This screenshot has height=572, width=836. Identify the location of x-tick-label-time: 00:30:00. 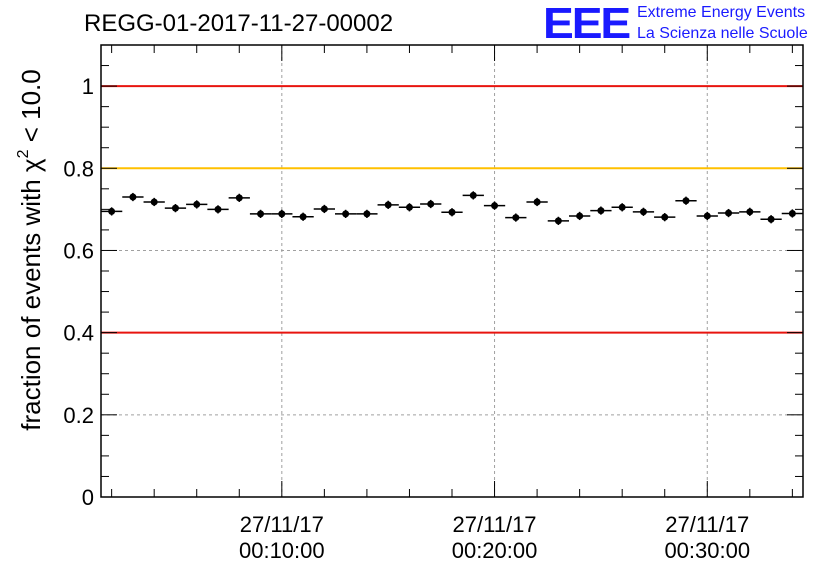
(707, 550).